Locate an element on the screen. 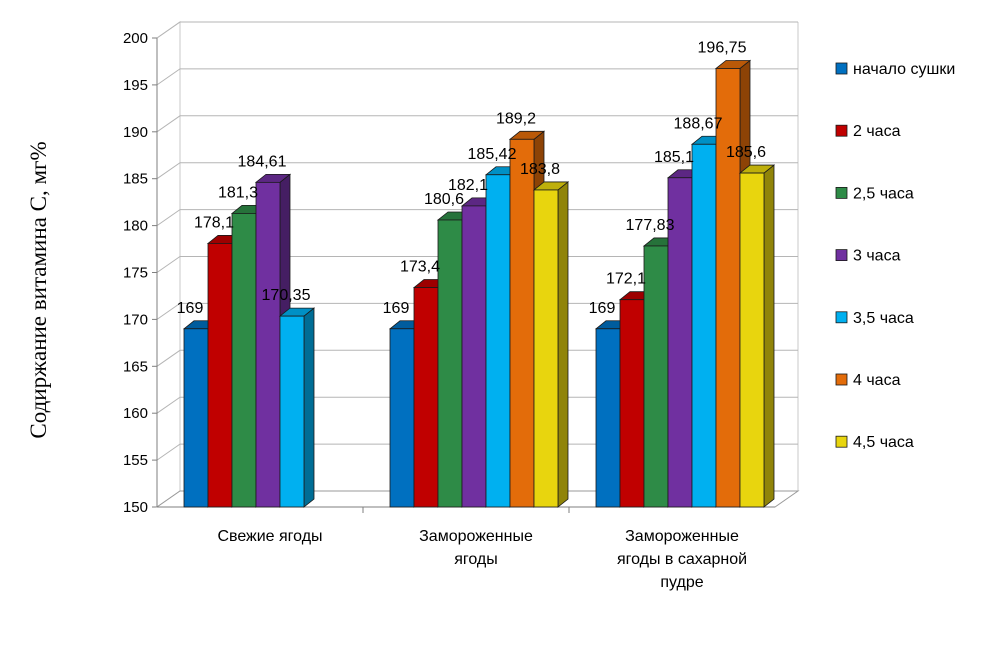 This screenshot has width=995, height=650. legend-item: 2 часа is located at coordinates (868, 131).